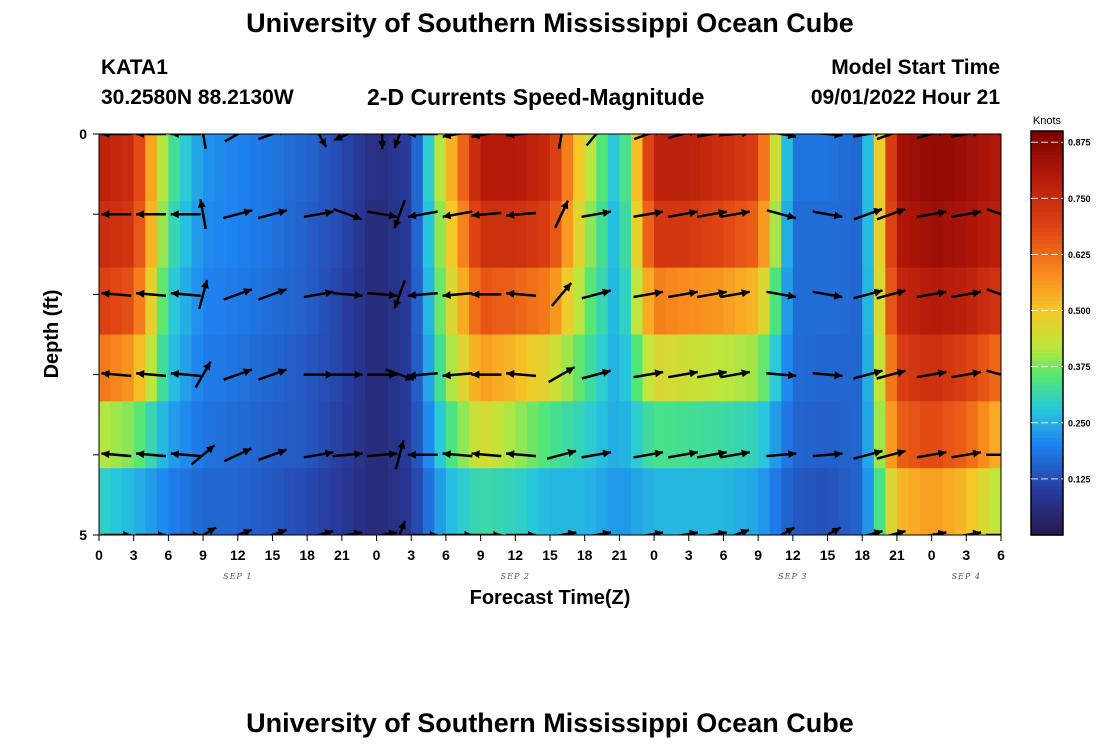 This screenshot has width=1100, height=750. What do you see at coordinates (915, 67) in the screenshot?
I see `model-start-label: Model Start Time` at bounding box center [915, 67].